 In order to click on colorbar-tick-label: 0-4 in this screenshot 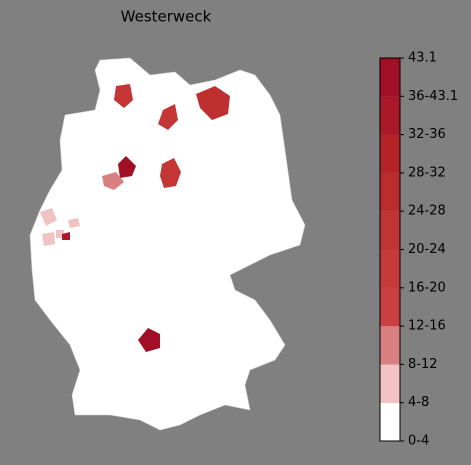, I will do `click(418, 441)`.